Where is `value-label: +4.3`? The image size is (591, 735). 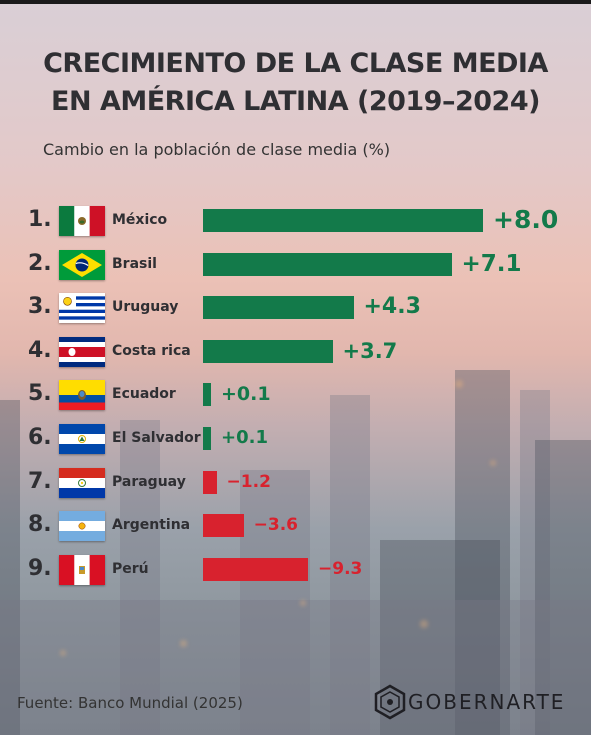
value-label: +4.3 is located at coordinates (392, 307).